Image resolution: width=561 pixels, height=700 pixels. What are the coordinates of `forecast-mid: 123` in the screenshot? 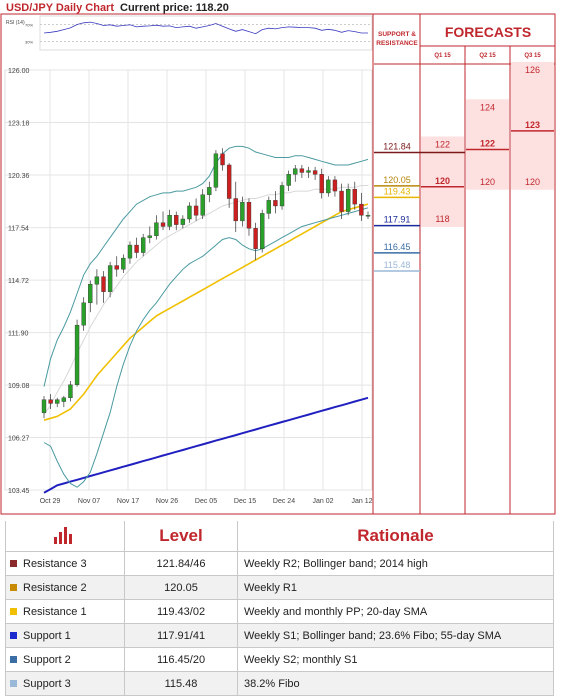 It's located at (532, 125).